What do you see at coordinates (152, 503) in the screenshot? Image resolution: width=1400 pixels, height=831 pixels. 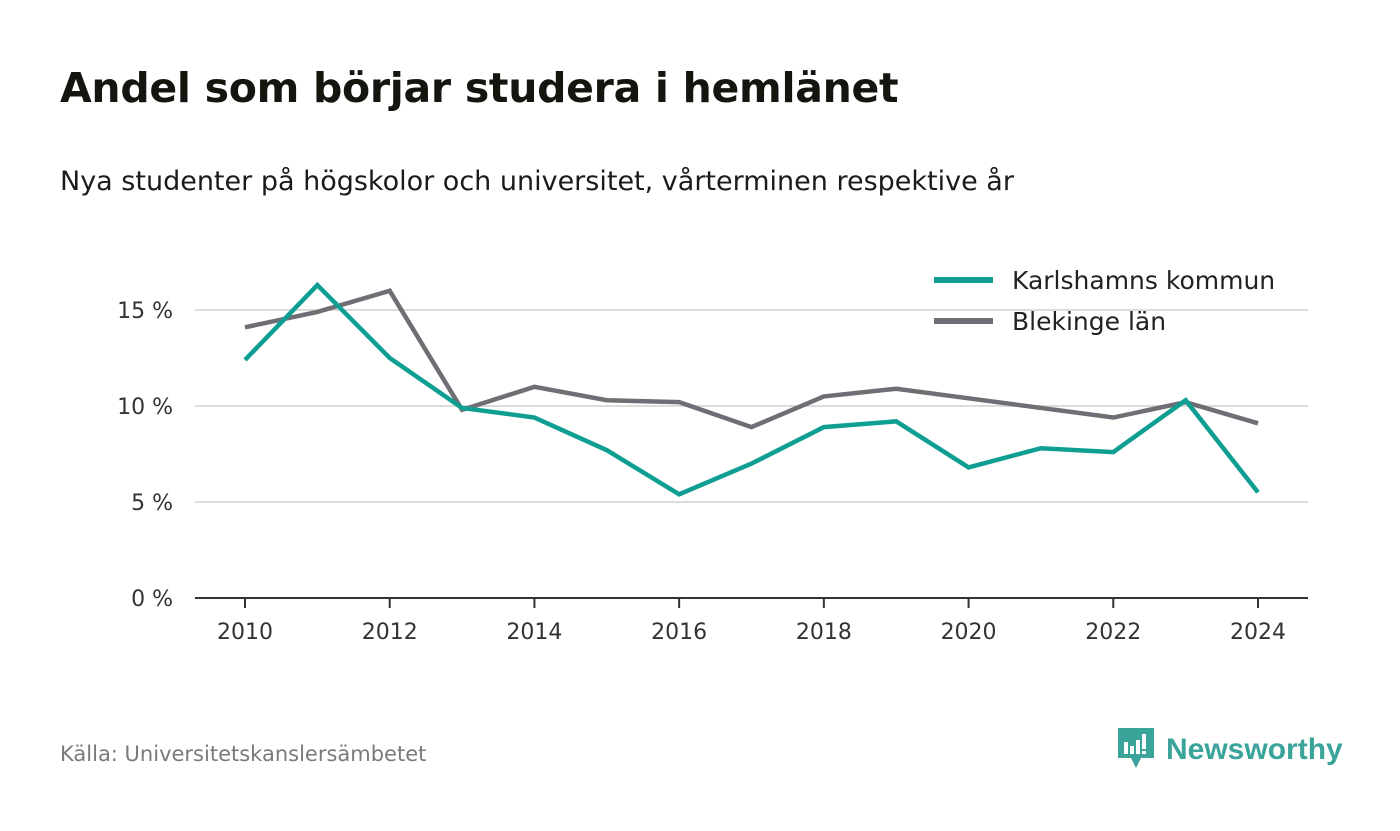 I see `y-tick-label: 5 %` at bounding box center [152, 503].